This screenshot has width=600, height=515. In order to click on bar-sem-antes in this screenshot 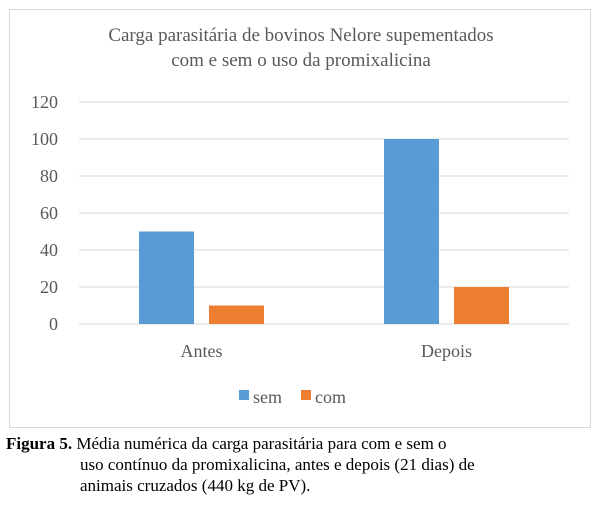, I will do `click(166, 277)`.